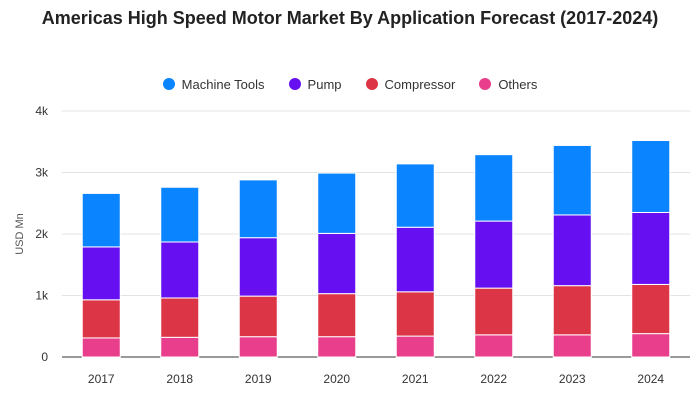  Describe the element at coordinates (42, 296) in the screenshot. I see `y-tick-label: 1k` at that location.